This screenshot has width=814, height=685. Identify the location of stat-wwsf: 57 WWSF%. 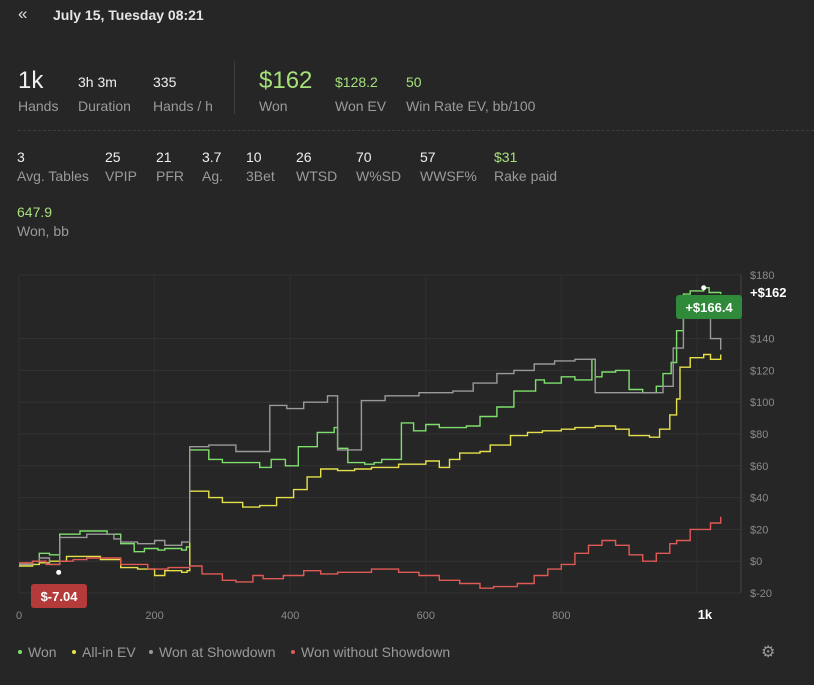
(448, 166).